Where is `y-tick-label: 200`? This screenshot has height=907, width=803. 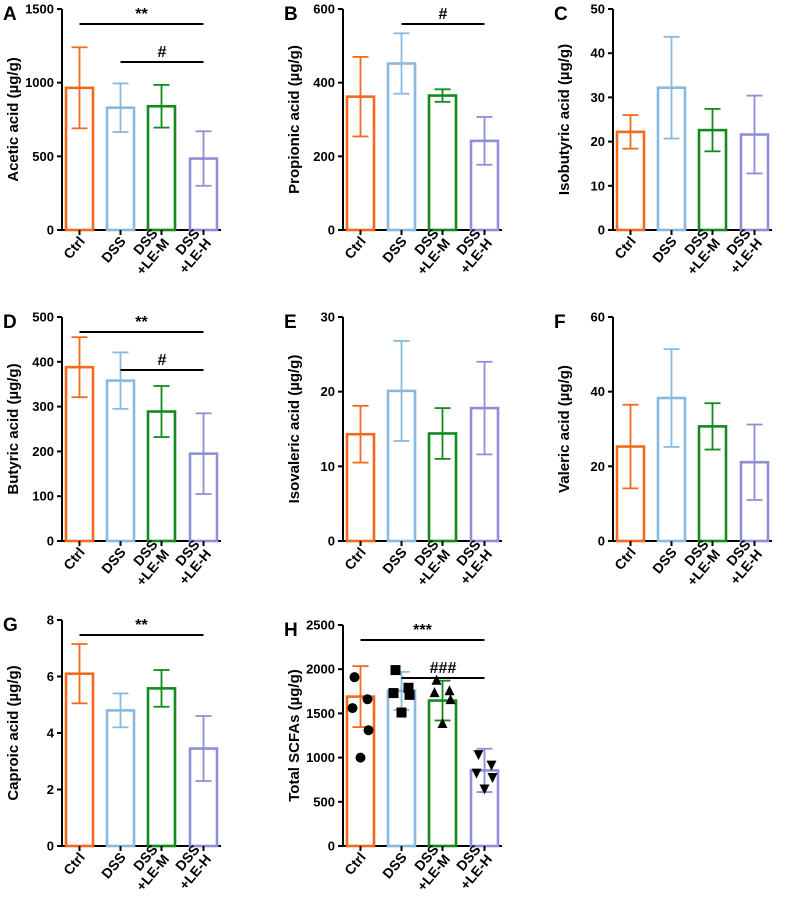 y-tick-label: 200 is located at coordinates (324, 156).